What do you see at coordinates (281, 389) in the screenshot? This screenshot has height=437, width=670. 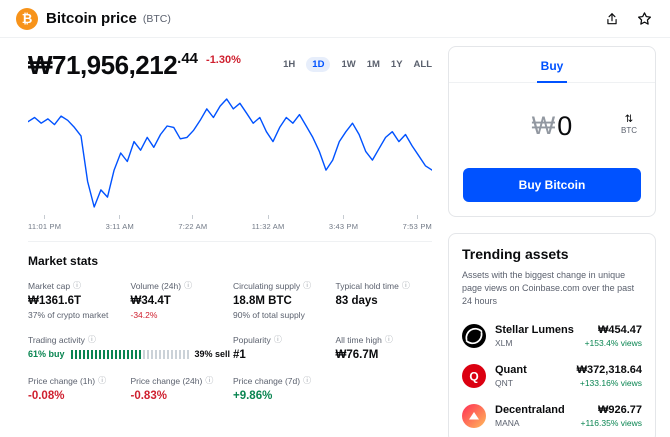 I see `stat-price-change-7d: Price change (7d) ⓘ +9.86%` at bounding box center [281, 389].